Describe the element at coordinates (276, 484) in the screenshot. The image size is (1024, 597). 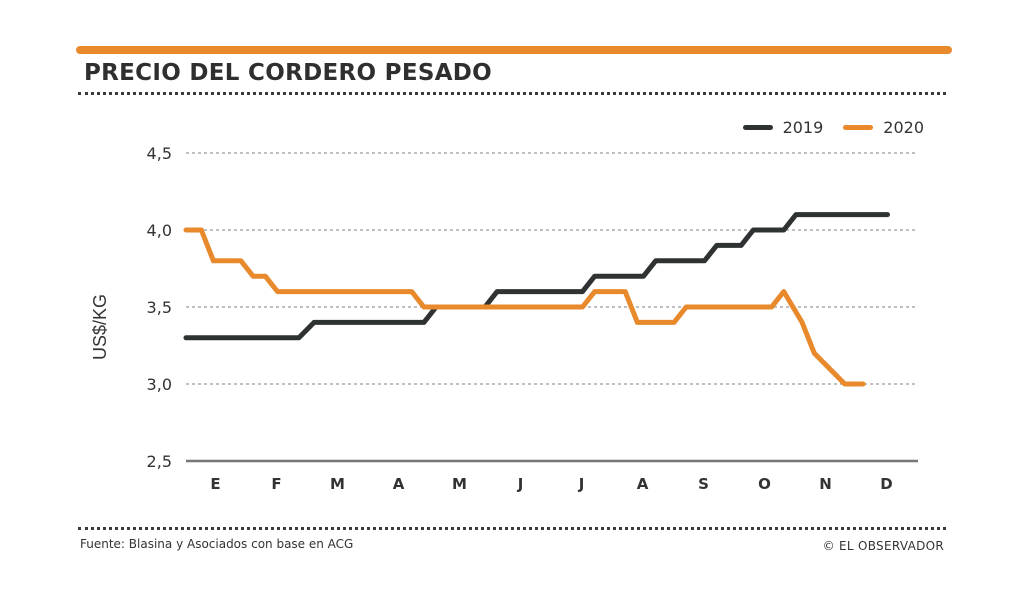
I see `x-tick-label: F` at that location.